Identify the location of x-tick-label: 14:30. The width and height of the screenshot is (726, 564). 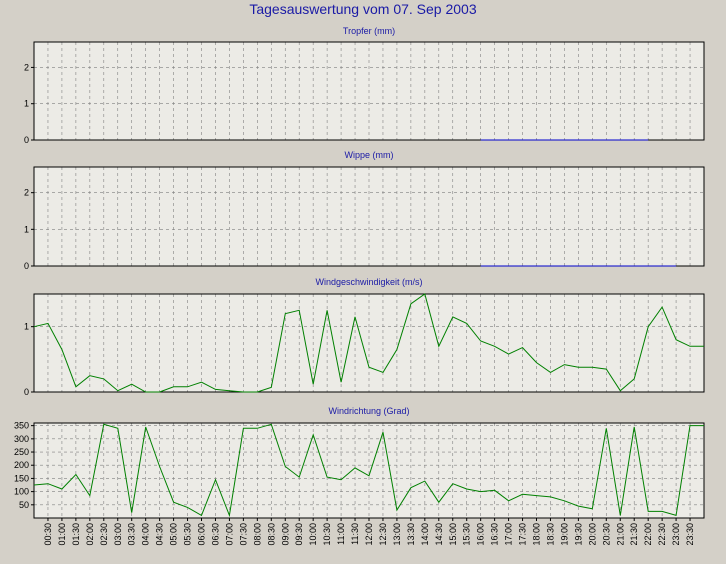
(439, 534).